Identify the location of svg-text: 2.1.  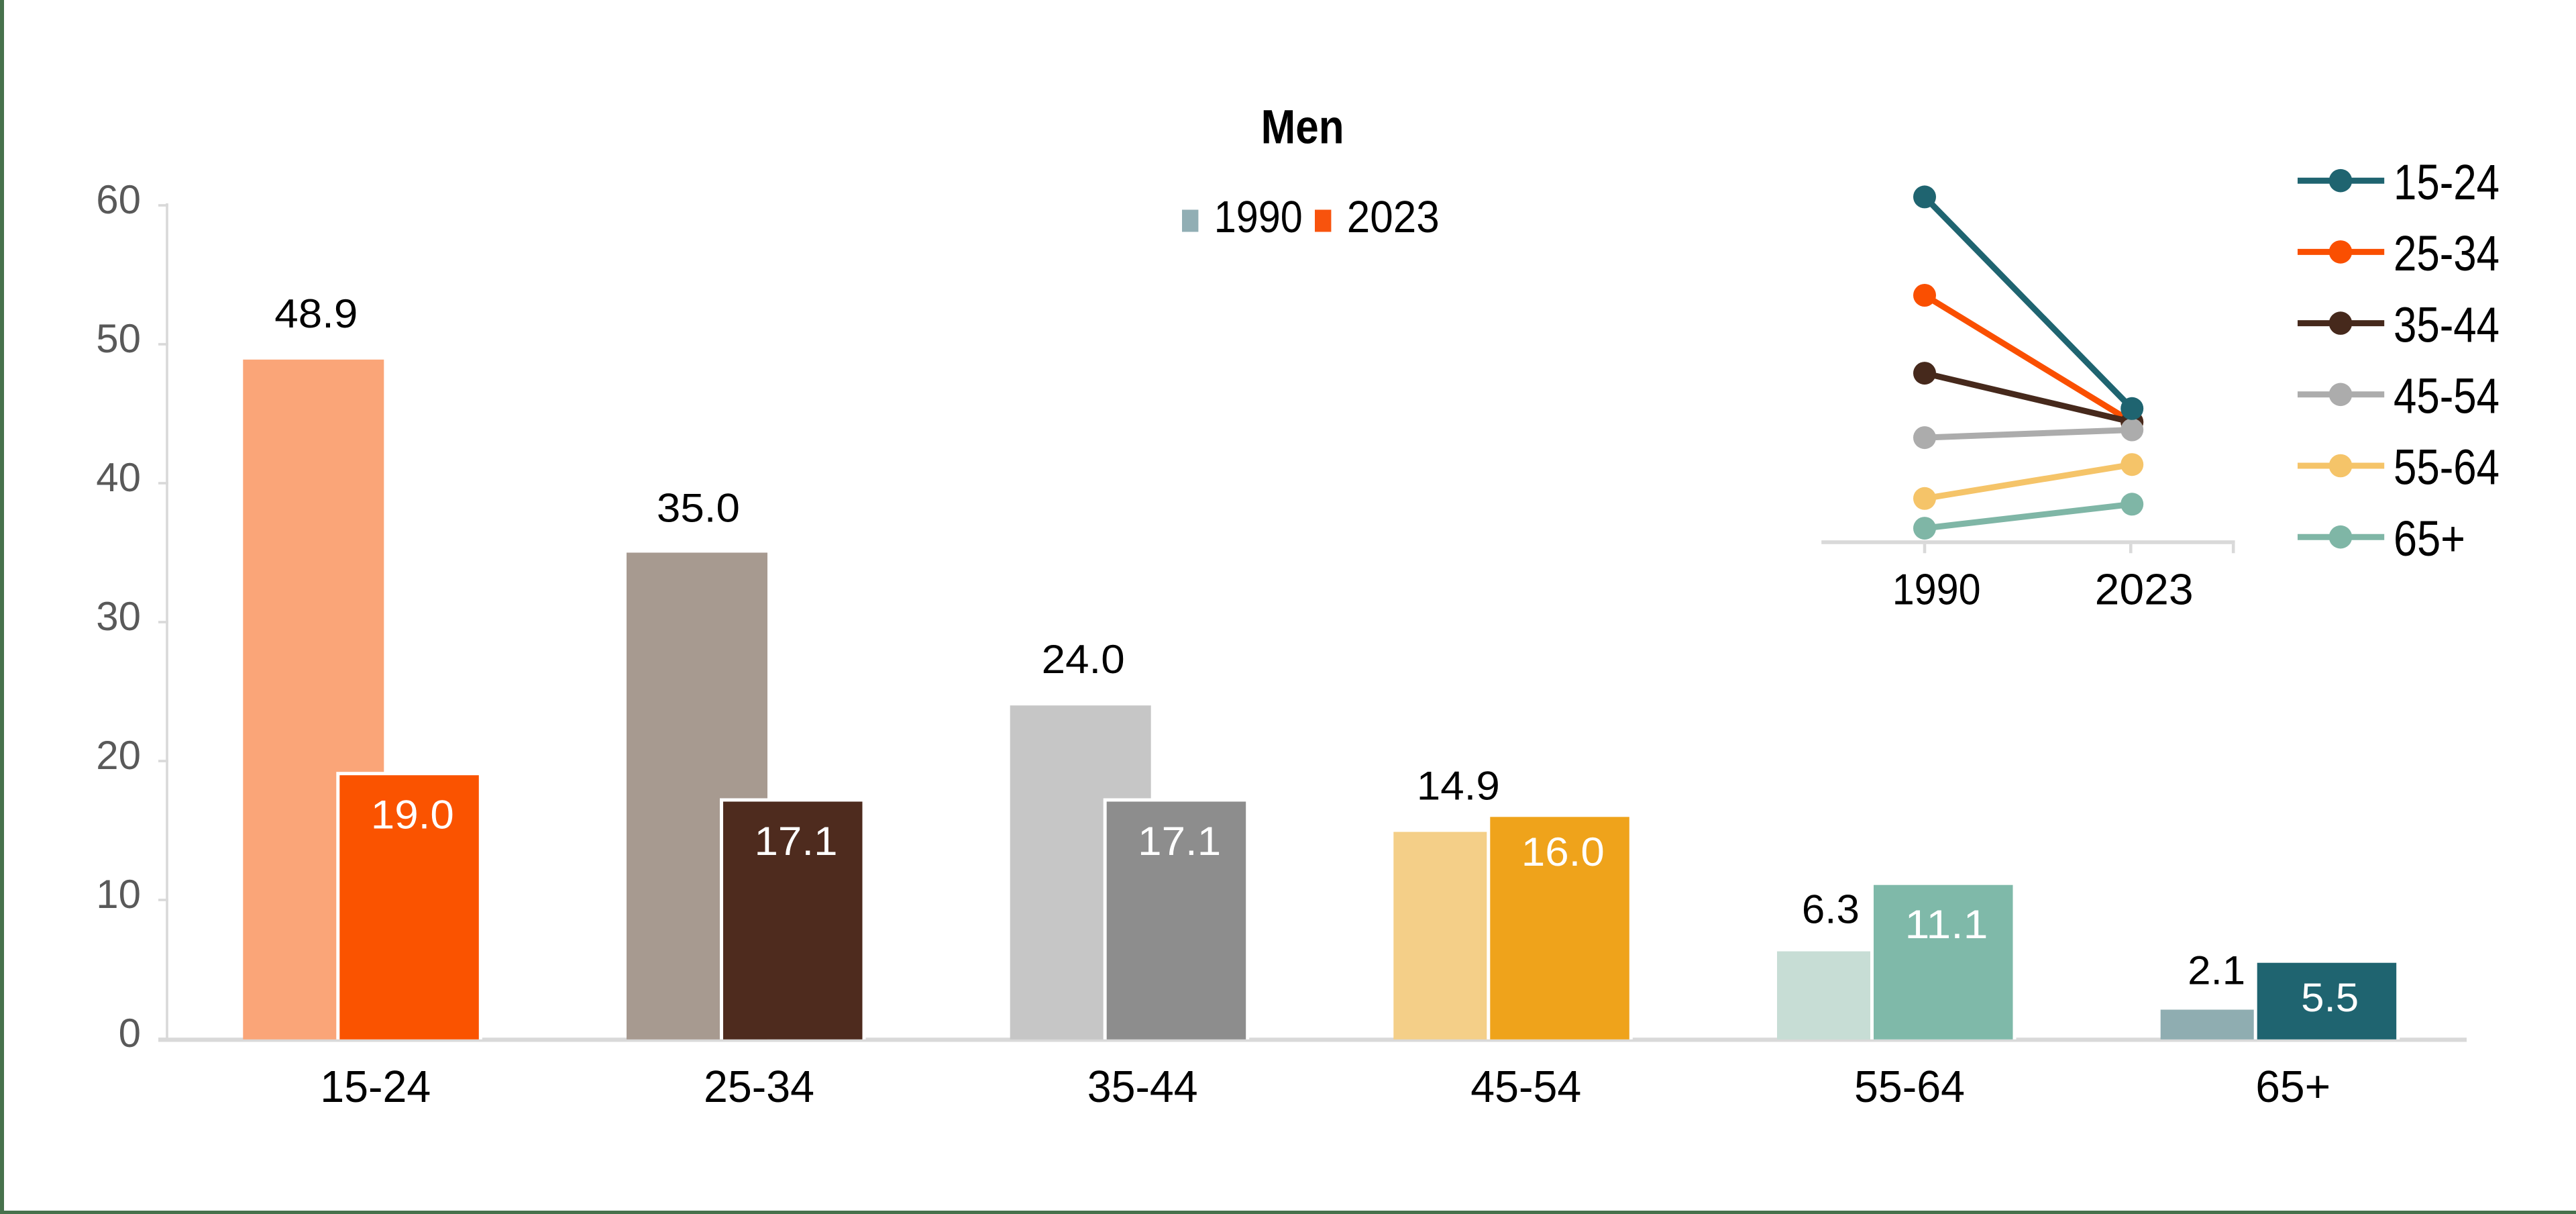
(2216, 971).